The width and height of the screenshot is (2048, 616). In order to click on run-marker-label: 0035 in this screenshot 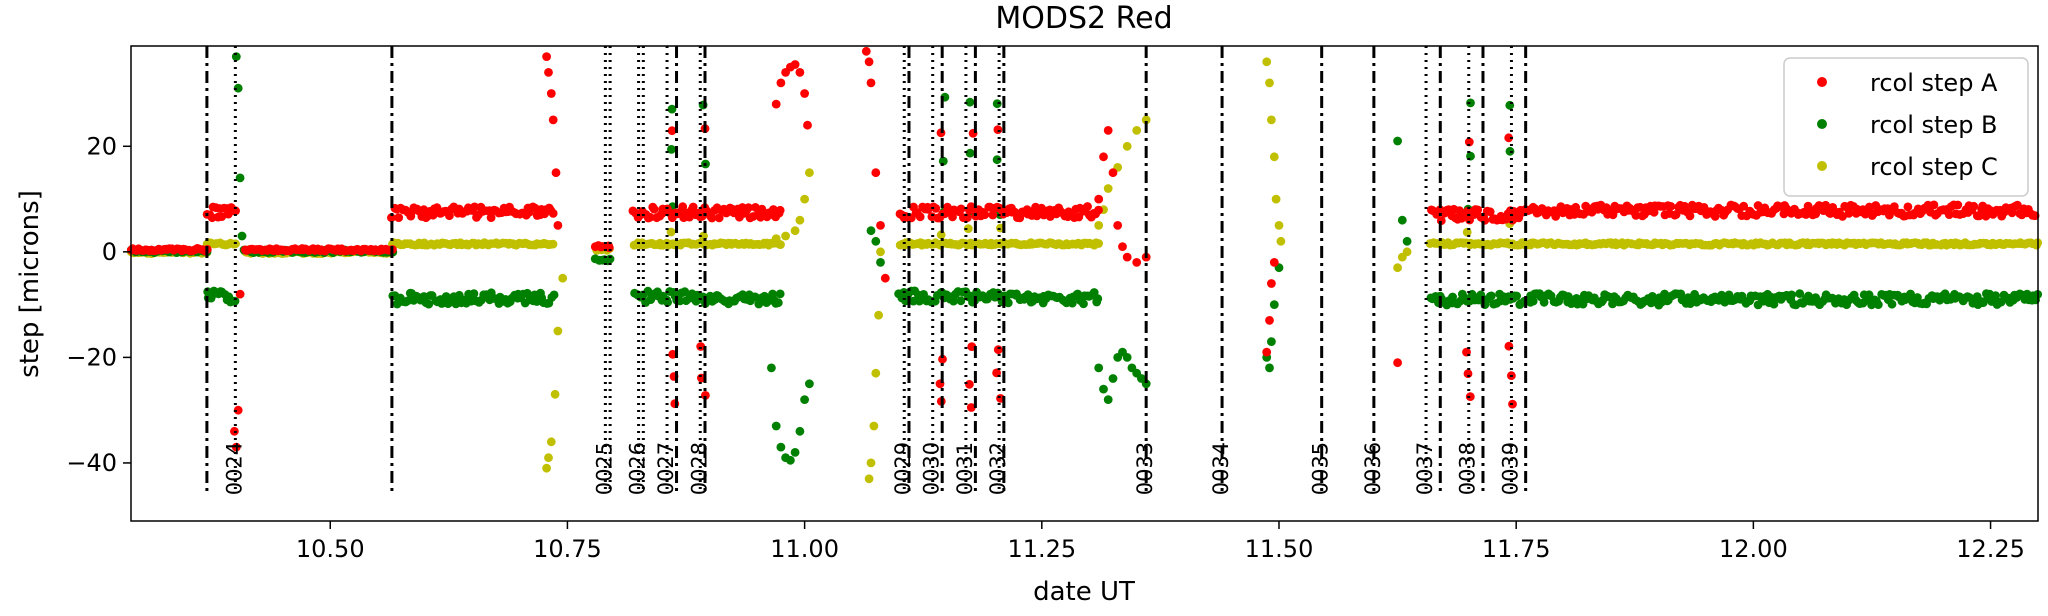, I will do `click(1321, 468)`.